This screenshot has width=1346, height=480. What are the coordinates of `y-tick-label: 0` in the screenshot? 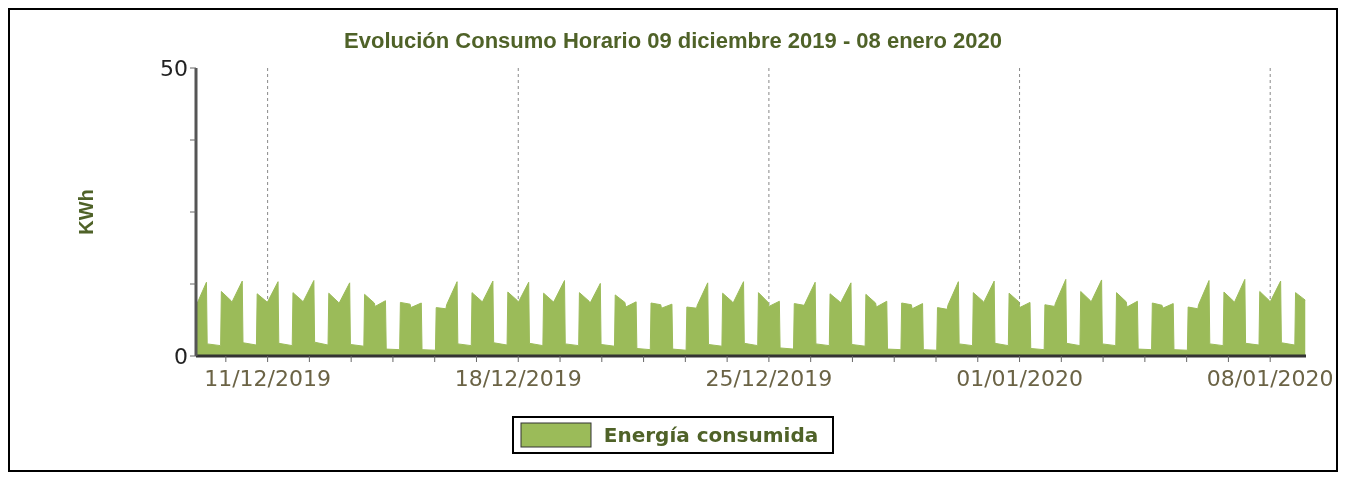 It's located at (181, 356).